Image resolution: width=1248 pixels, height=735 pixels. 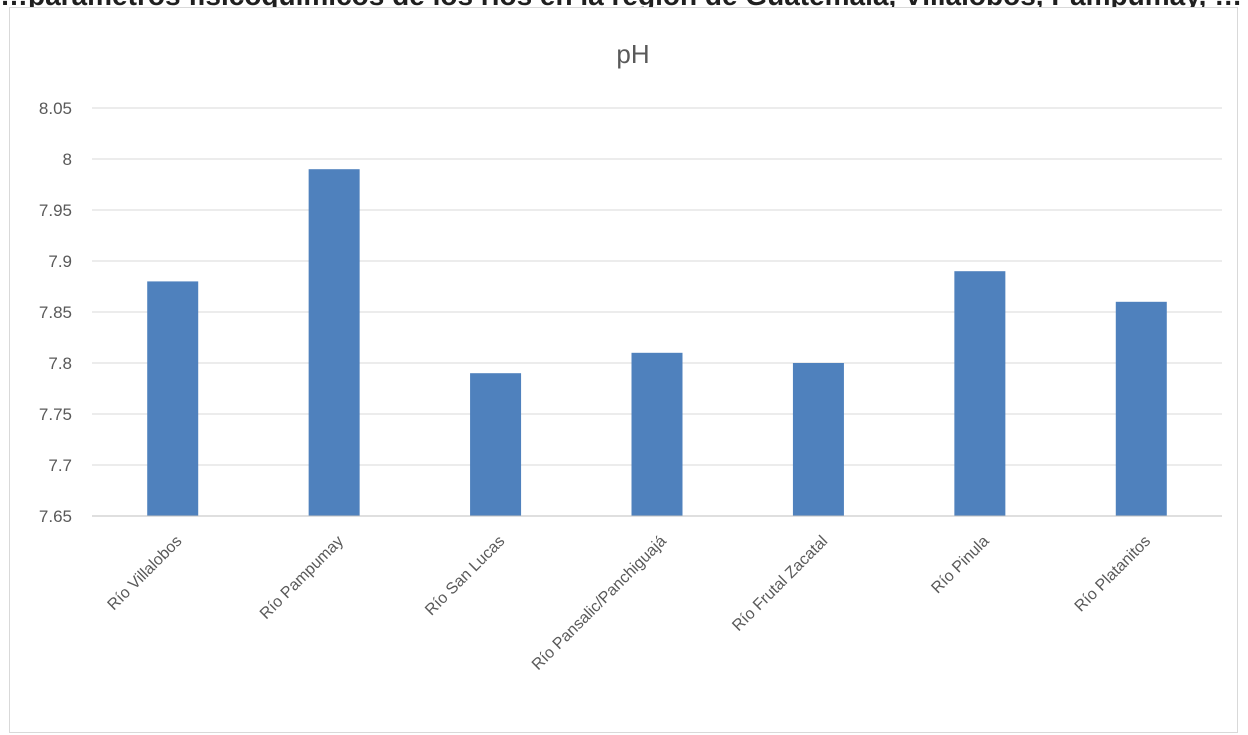 I want to click on x-category-label: Río Pansalic/Panchiguajá, so click(x=599, y=603).